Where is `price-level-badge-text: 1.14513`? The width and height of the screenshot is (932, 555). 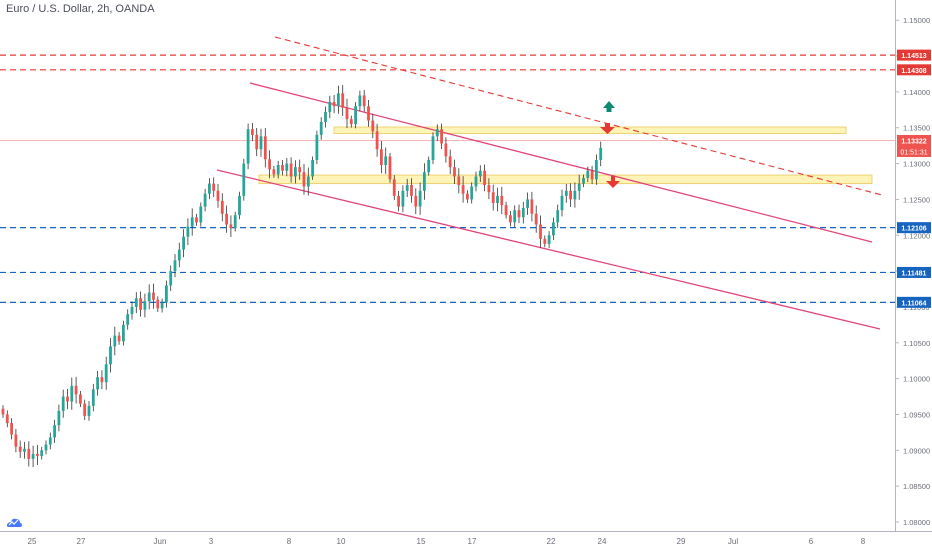
price-level-badge-text: 1.14513 is located at coordinates (913, 56).